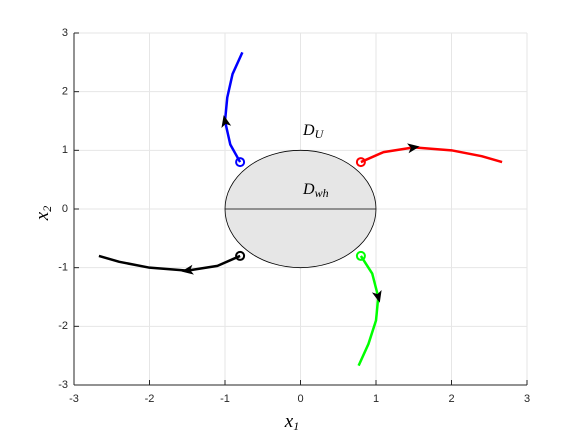 The width and height of the screenshot is (581, 436). Describe the element at coordinates (74, 399) in the screenshot. I see `x-tick-label: -3` at that location.